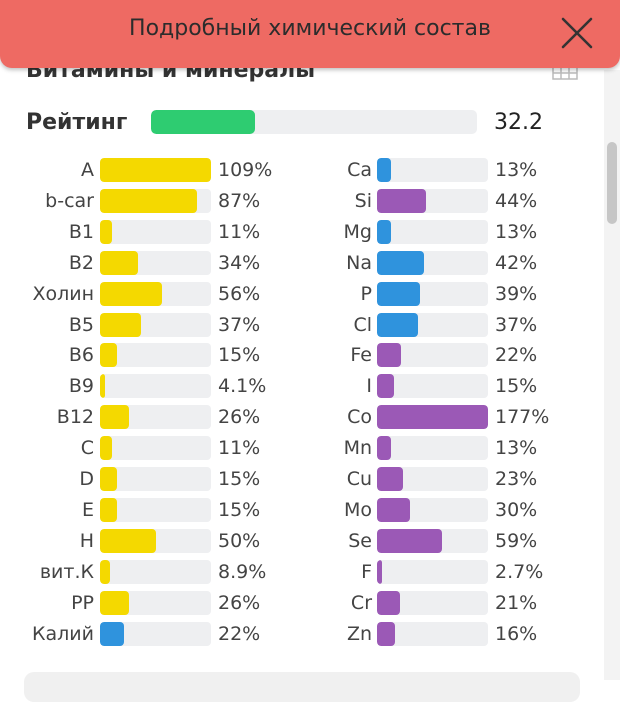 This screenshot has height=702, width=620. Describe the element at coordinates (81, 231) in the screenshot. I see `vitamin-name: B1` at that location.